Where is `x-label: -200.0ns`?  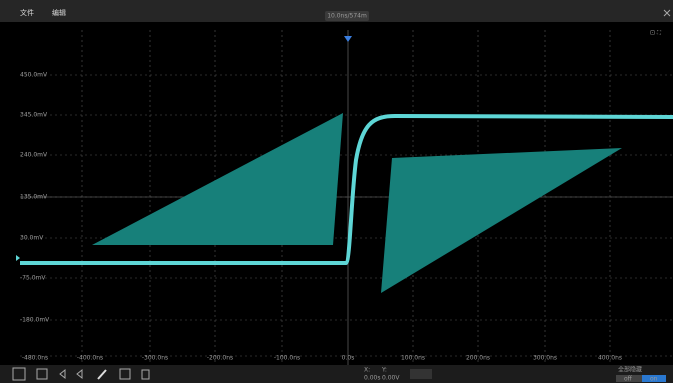
x-label: -200.0ns is located at coordinates (220, 358).